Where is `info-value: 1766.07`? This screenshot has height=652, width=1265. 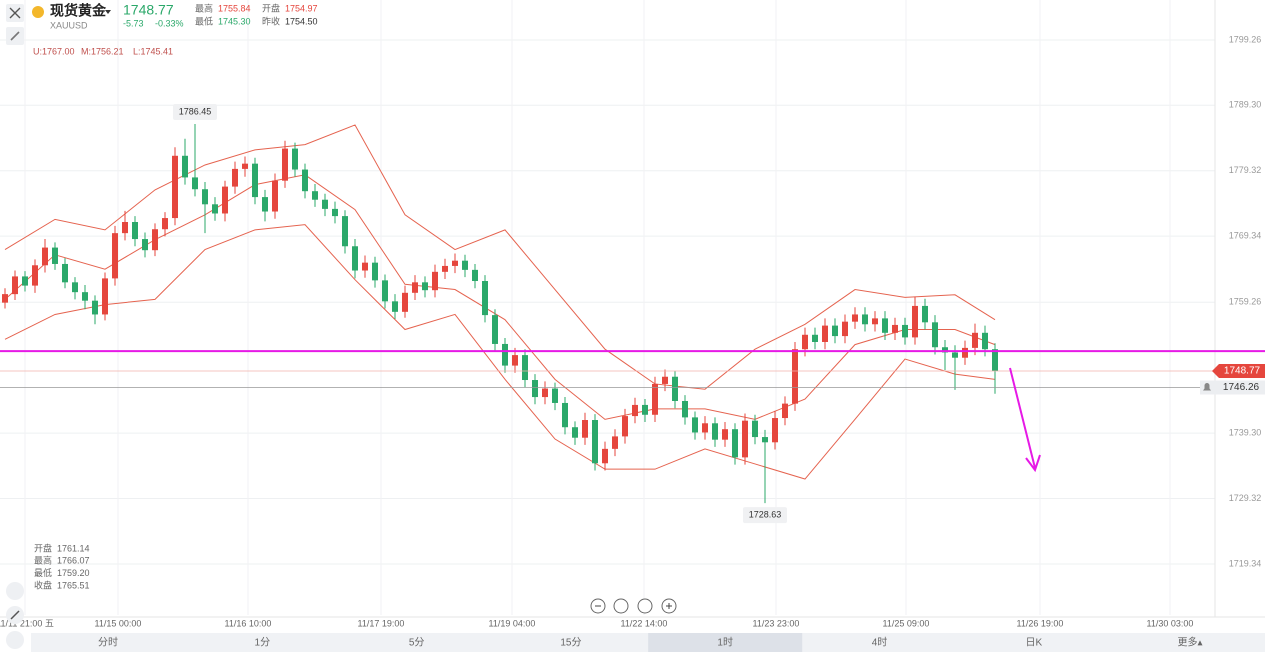 info-value: 1766.07 is located at coordinates (73, 561).